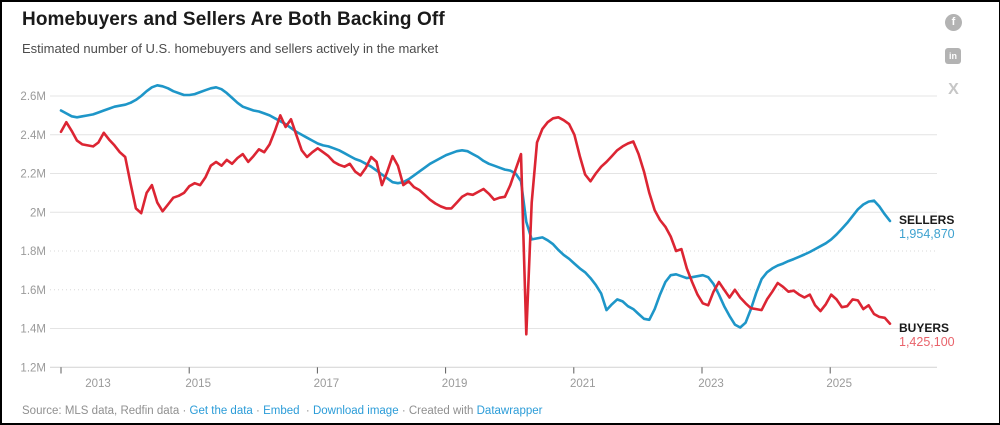 The width and height of the screenshot is (1000, 425). I want to click on x-axis-label: 2025, so click(839, 384).